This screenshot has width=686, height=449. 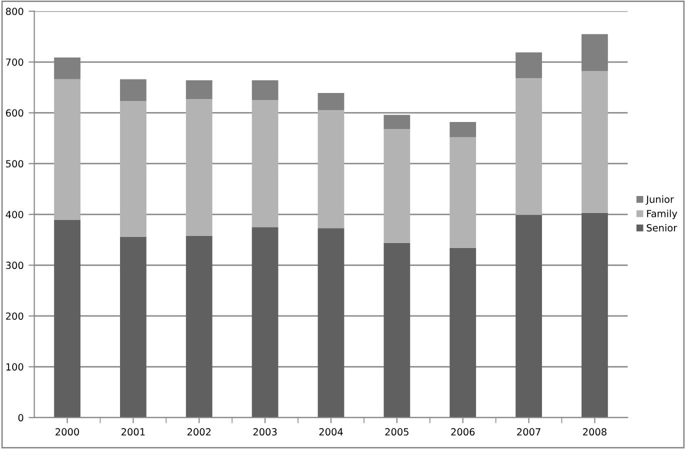 What do you see at coordinates (15, 367) in the screenshot?
I see `y-tick-label: 100` at bounding box center [15, 367].